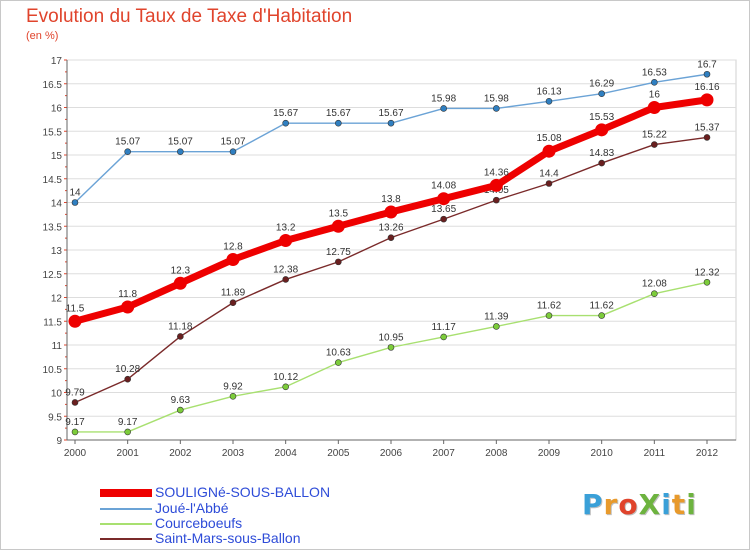  I want to click on y-tick-label: 10, so click(57, 394).